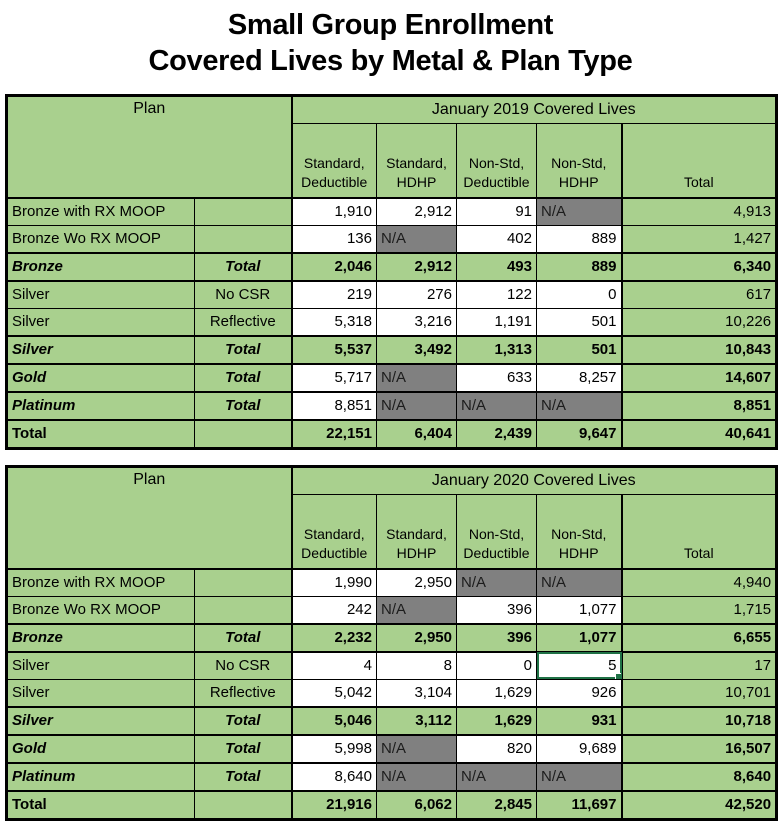  What do you see at coordinates (699, 433) in the screenshot?
I see `cell-total: 40,641` at bounding box center [699, 433].